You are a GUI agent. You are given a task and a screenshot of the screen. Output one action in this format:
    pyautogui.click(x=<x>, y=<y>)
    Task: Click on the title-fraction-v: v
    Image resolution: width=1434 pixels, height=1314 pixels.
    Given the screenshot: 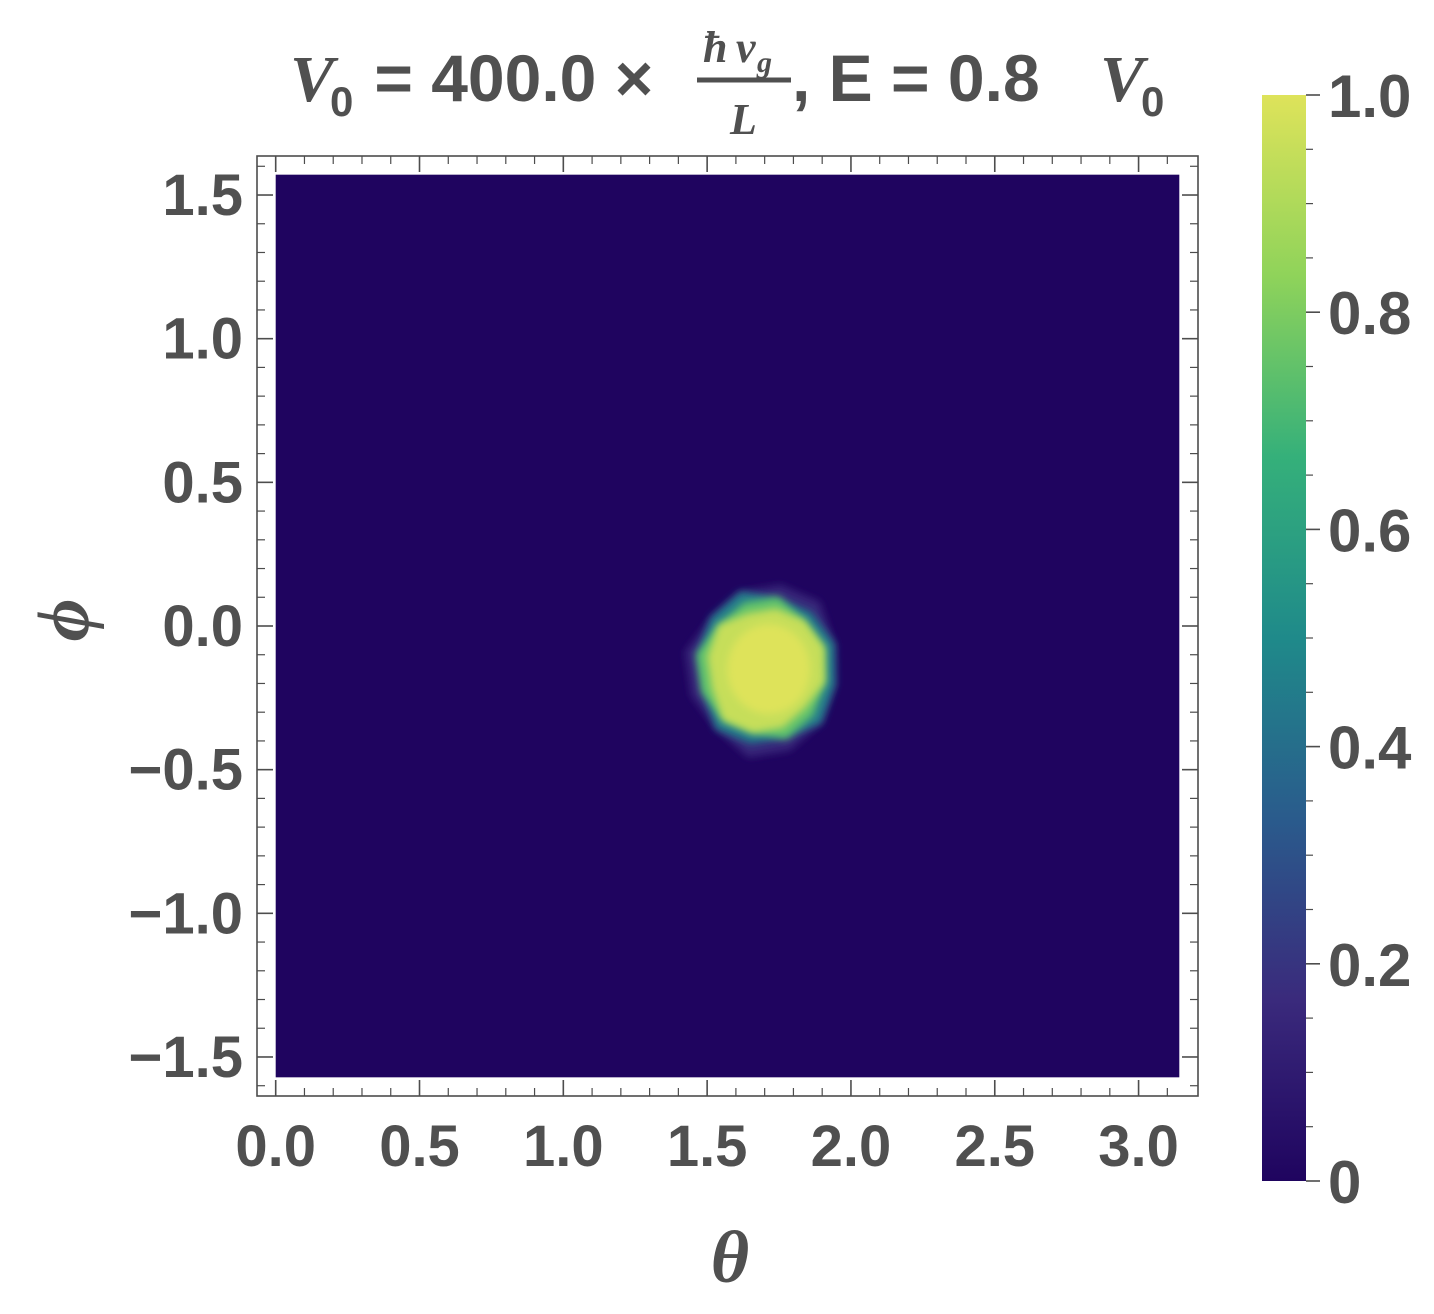 What is the action you would take?
    pyautogui.click(x=746, y=47)
    